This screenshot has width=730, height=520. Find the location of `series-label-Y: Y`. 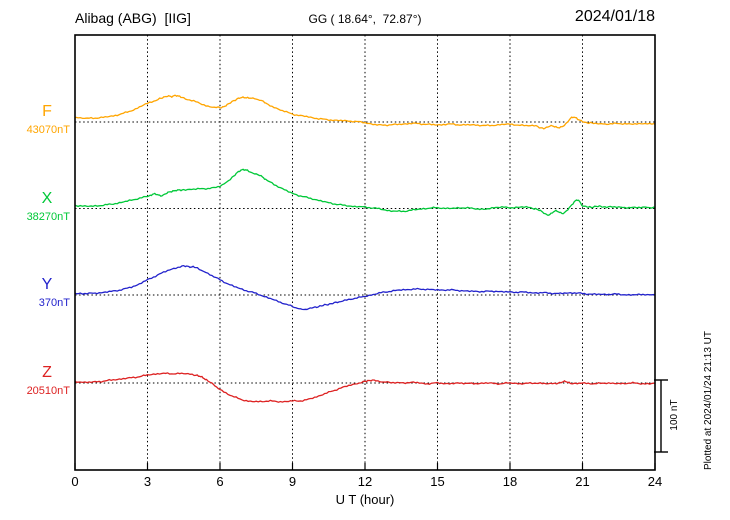

series-label-Y: Y is located at coordinates (47, 284).